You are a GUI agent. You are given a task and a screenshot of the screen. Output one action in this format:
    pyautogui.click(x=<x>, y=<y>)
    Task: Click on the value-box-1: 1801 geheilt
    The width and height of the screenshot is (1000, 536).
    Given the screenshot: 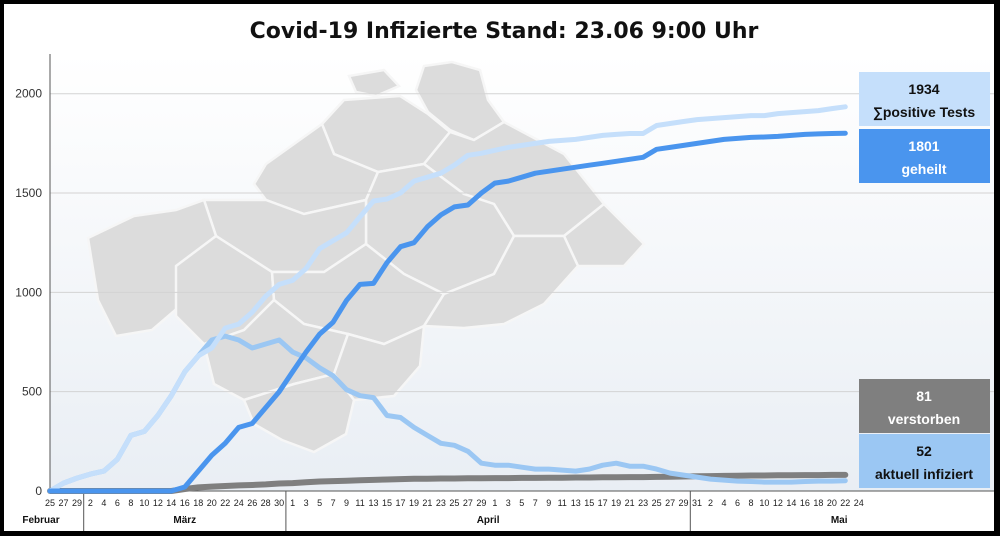 What is the action you would take?
    pyautogui.click(x=924, y=156)
    